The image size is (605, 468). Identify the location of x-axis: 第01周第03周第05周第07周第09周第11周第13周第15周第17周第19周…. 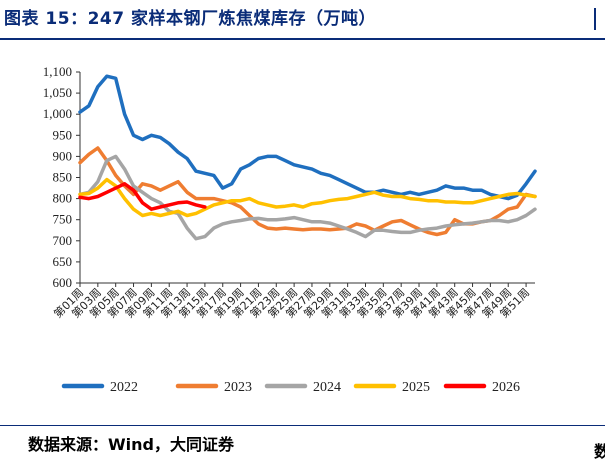
(293, 301).